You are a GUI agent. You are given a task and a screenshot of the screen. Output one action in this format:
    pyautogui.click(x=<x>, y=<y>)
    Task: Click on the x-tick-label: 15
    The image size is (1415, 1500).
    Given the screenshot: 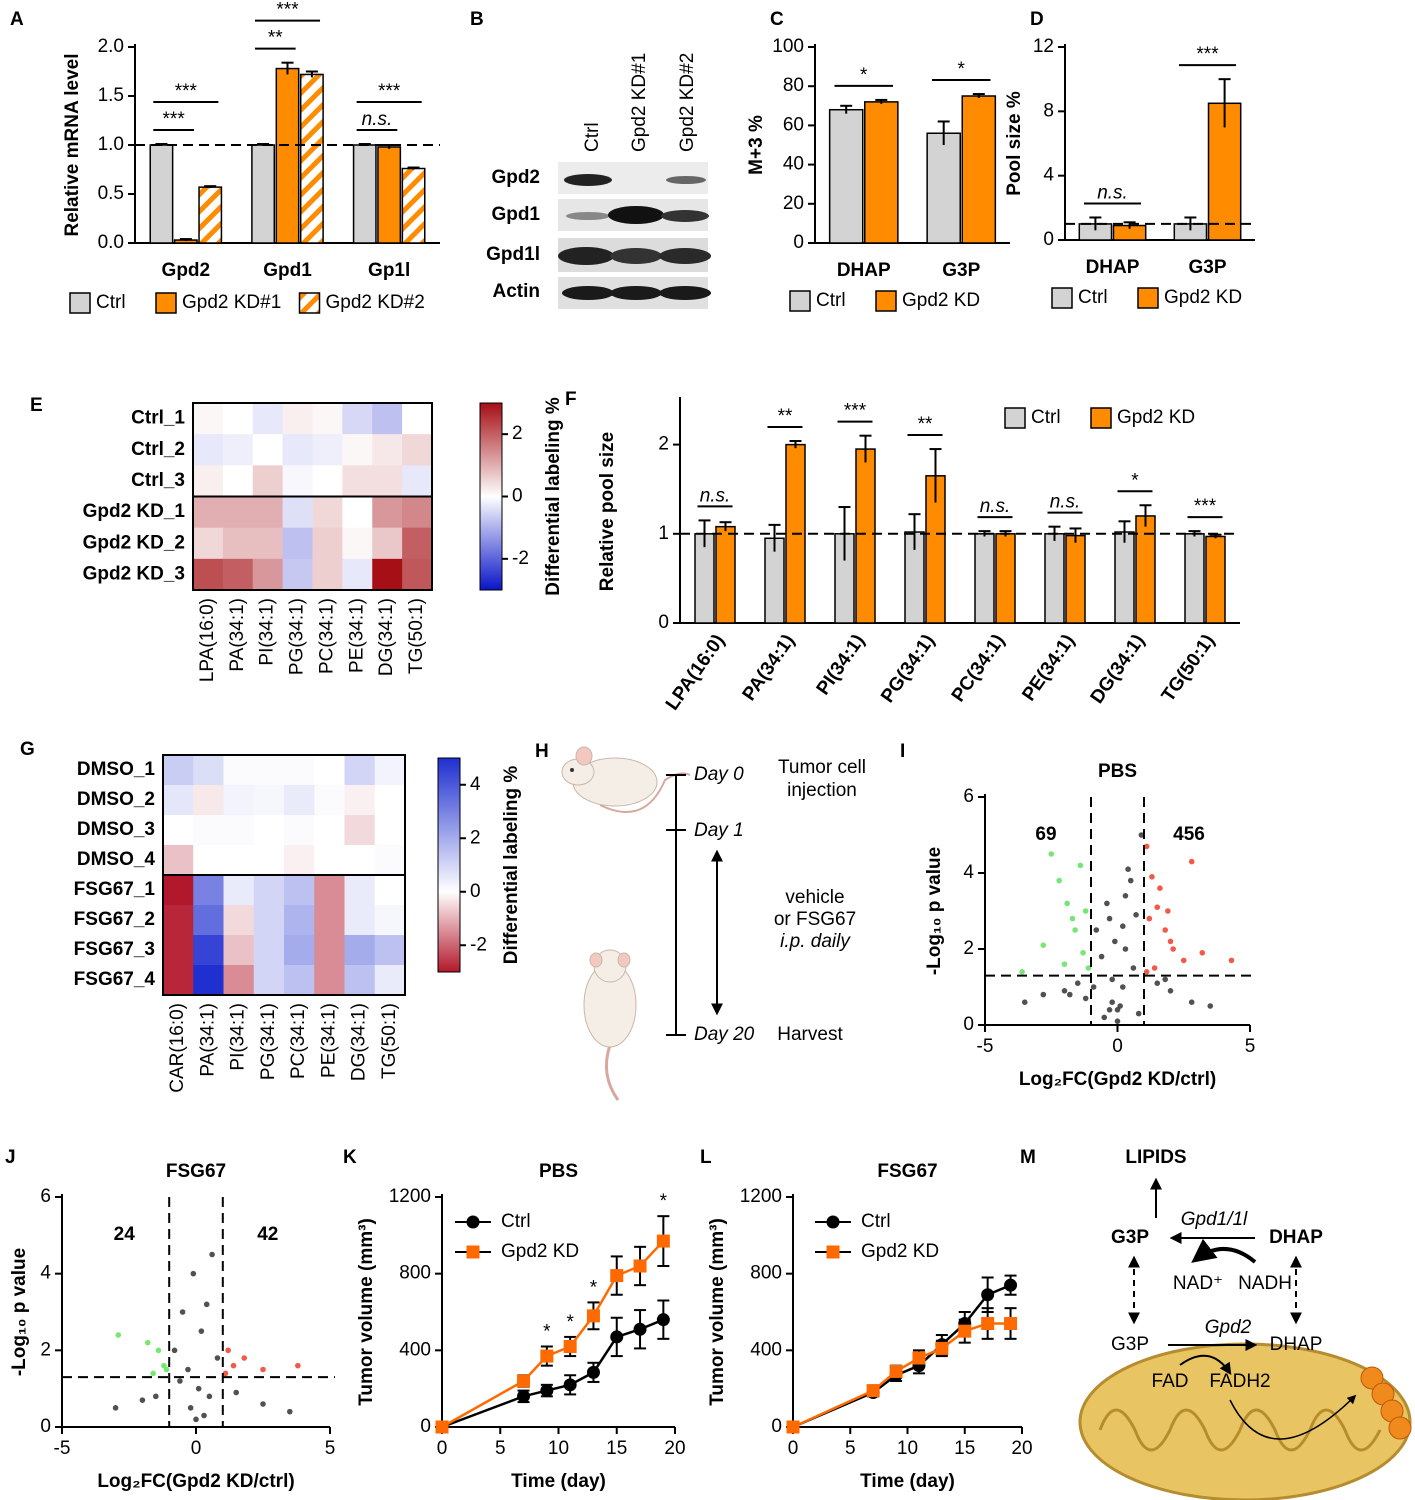 What is the action you would take?
    pyautogui.click(x=616, y=1448)
    